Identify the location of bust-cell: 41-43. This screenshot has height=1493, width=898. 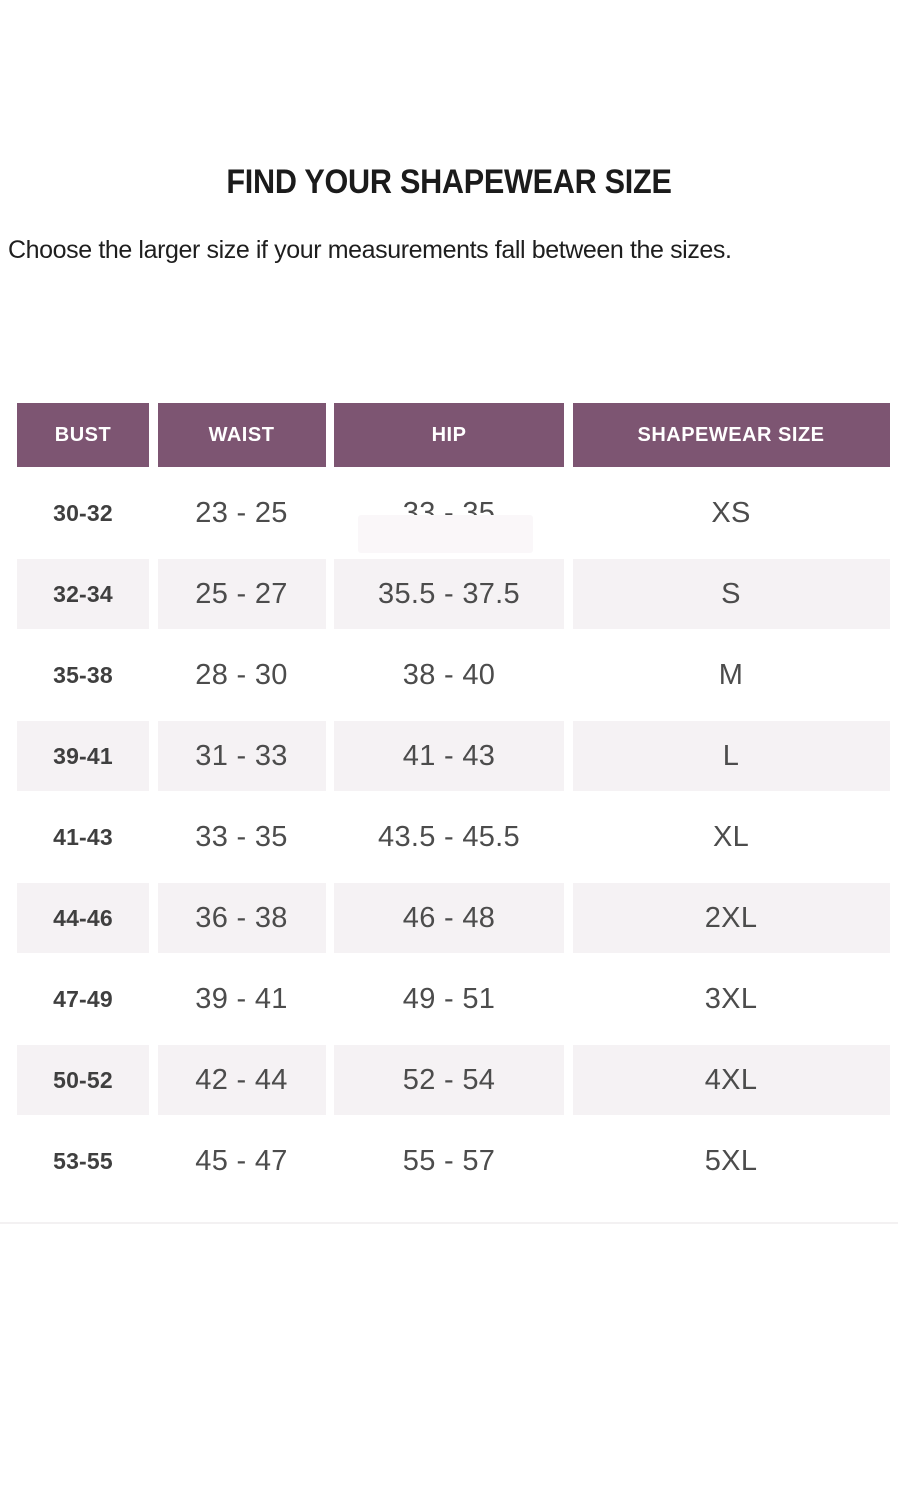
(83, 836).